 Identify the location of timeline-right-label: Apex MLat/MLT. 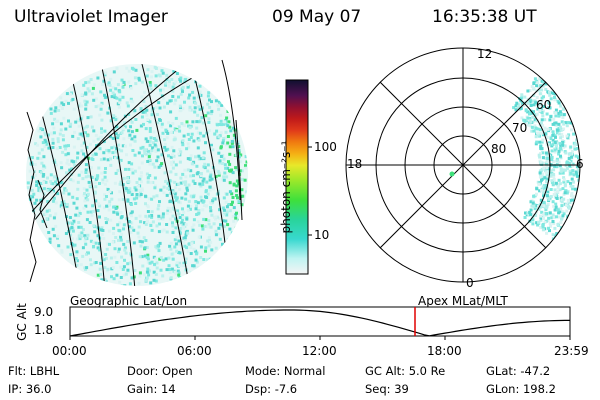
(463, 301).